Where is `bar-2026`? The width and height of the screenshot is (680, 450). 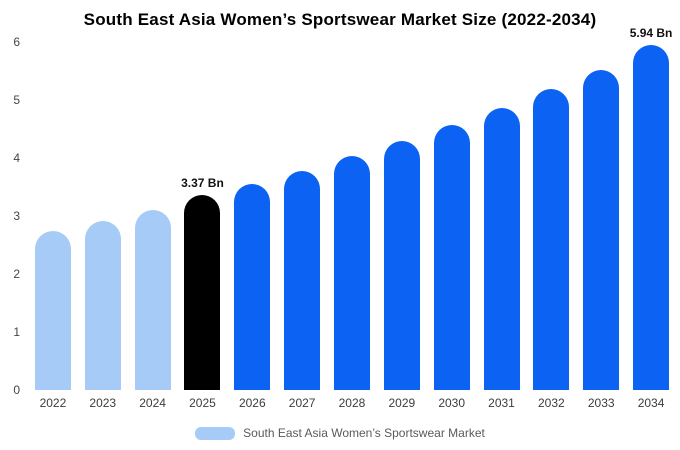
bar-2026 is located at coordinates (252, 287).